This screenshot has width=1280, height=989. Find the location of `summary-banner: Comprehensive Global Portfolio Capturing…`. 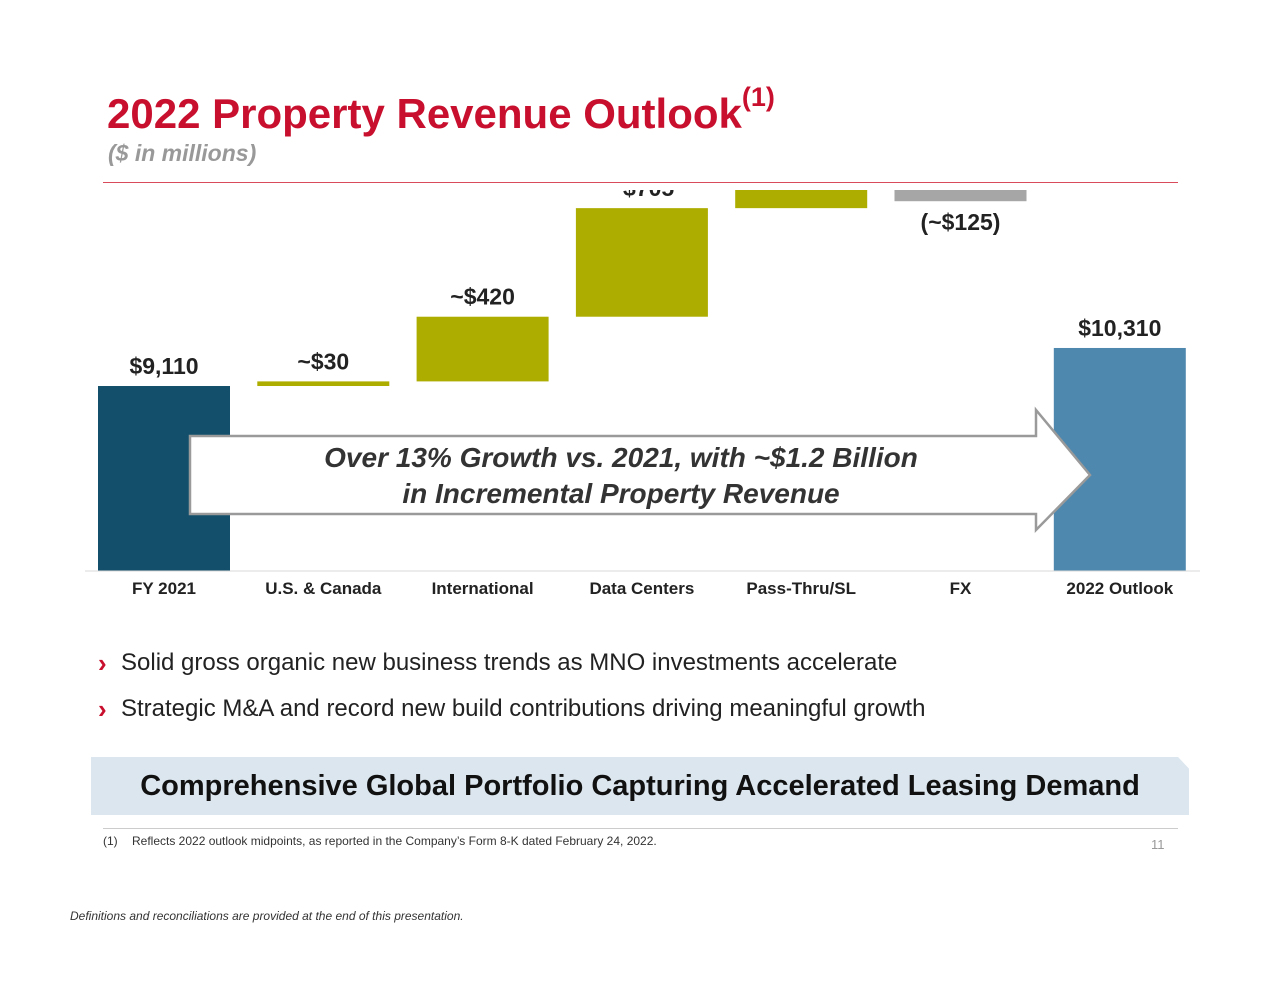

summary-banner: Comprehensive Global Portfolio Capturing… is located at coordinates (640, 786).